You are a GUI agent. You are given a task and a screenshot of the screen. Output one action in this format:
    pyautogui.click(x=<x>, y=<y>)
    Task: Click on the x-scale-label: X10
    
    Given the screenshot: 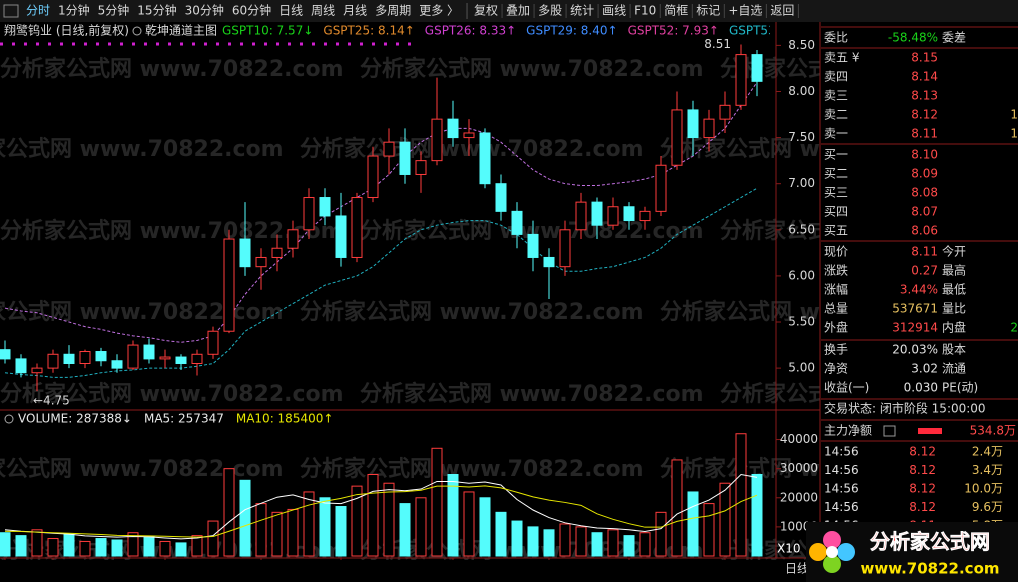 What is the action you would take?
    pyautogui.click(x=789, y=549)
    